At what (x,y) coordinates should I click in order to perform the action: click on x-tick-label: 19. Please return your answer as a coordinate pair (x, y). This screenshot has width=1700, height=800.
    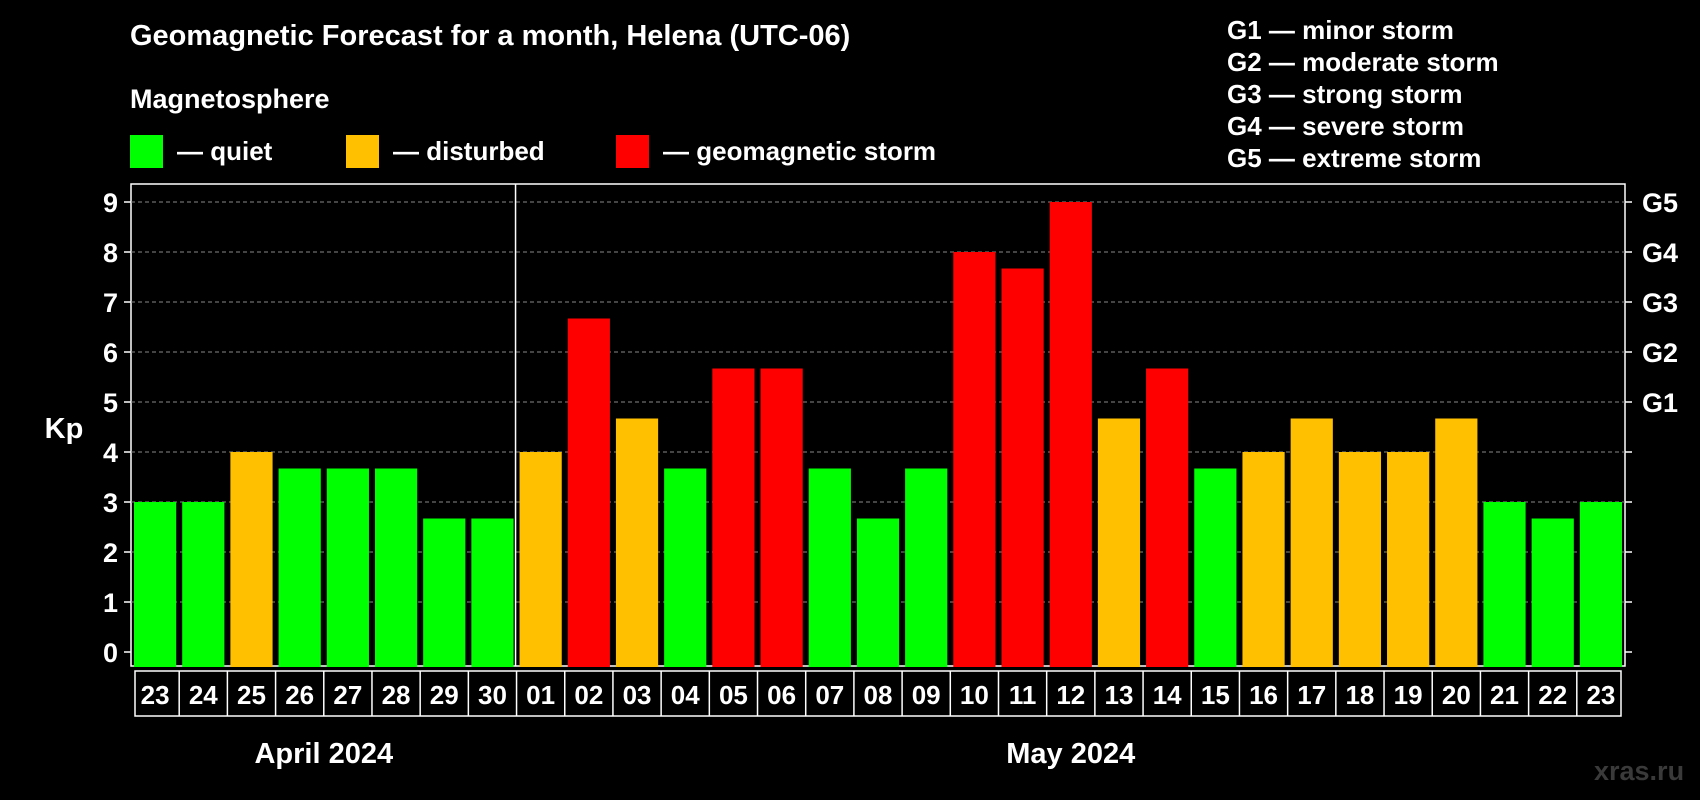
    Looking at the image, I should click on (1408, 695).